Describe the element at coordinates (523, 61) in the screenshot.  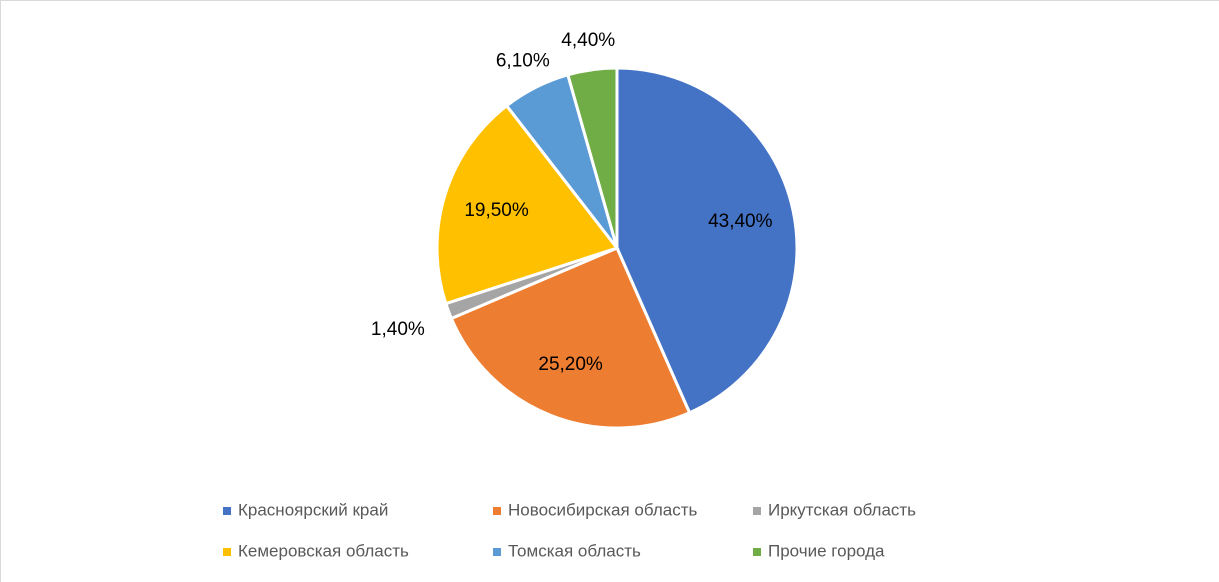
I see `data-label: 6,10%` at that location.